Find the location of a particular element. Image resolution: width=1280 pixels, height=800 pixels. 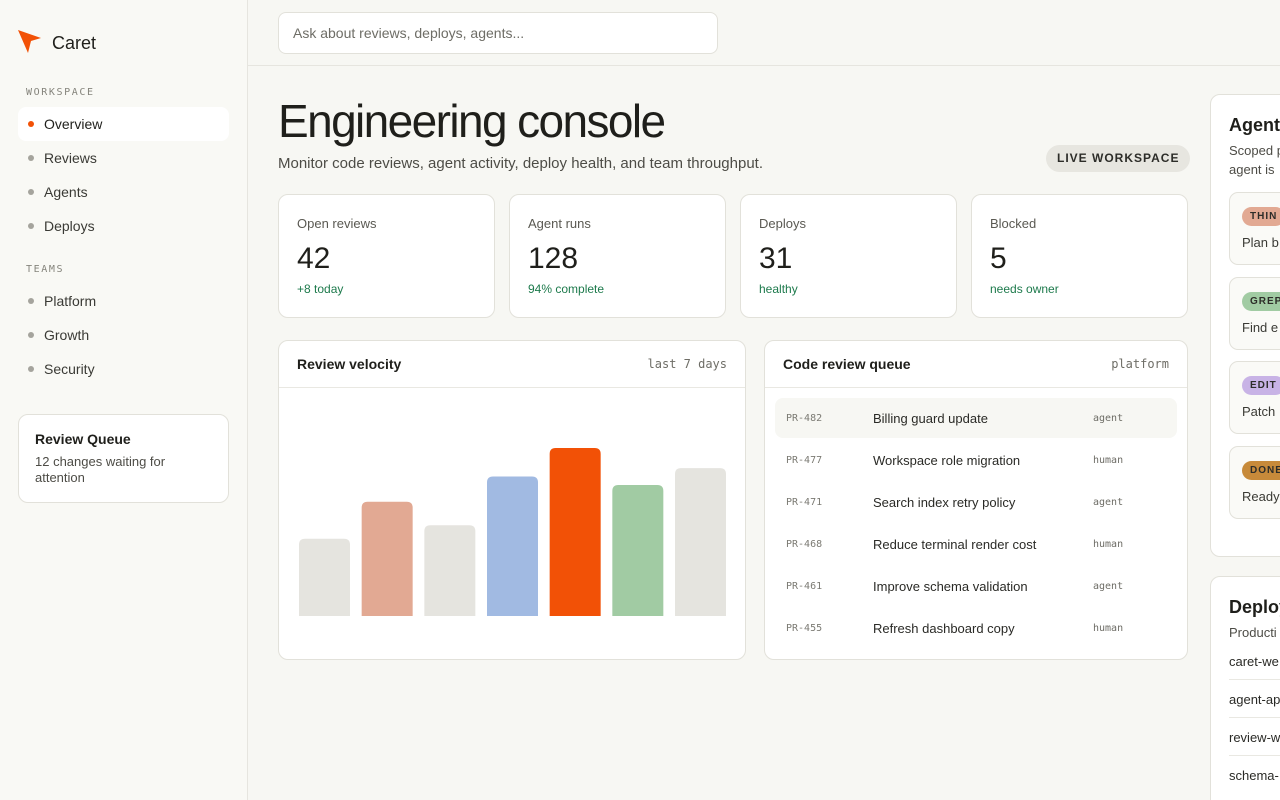

deploy-item: caret-we is located at coordinates (1254, 661).